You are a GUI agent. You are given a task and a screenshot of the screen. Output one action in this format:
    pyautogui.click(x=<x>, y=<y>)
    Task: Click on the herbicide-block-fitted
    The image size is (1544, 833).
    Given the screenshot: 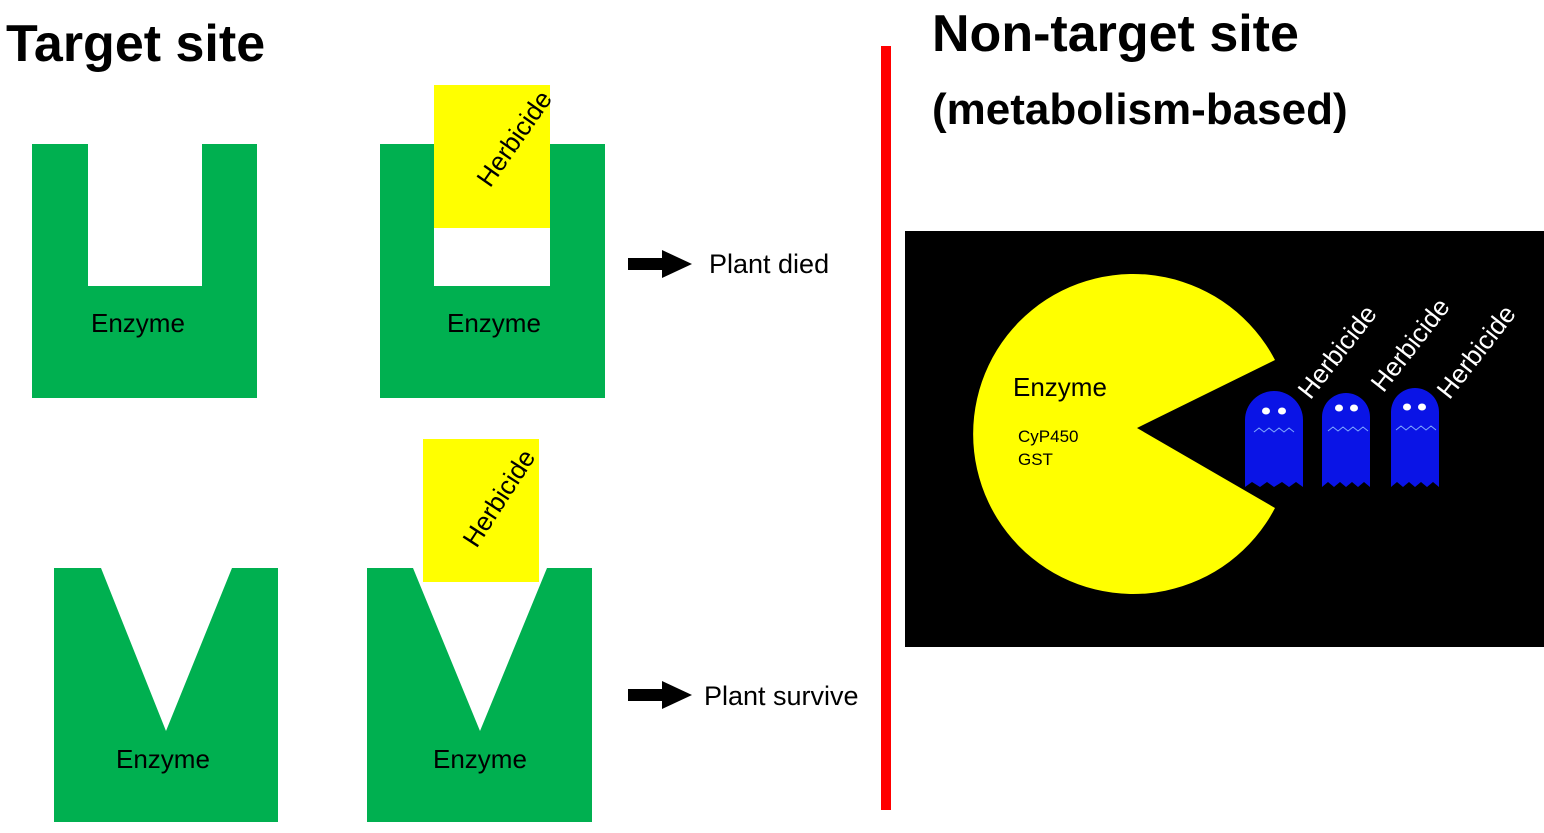 What is the action you would take?
    pyautogui.click(x=492, y=156)
    